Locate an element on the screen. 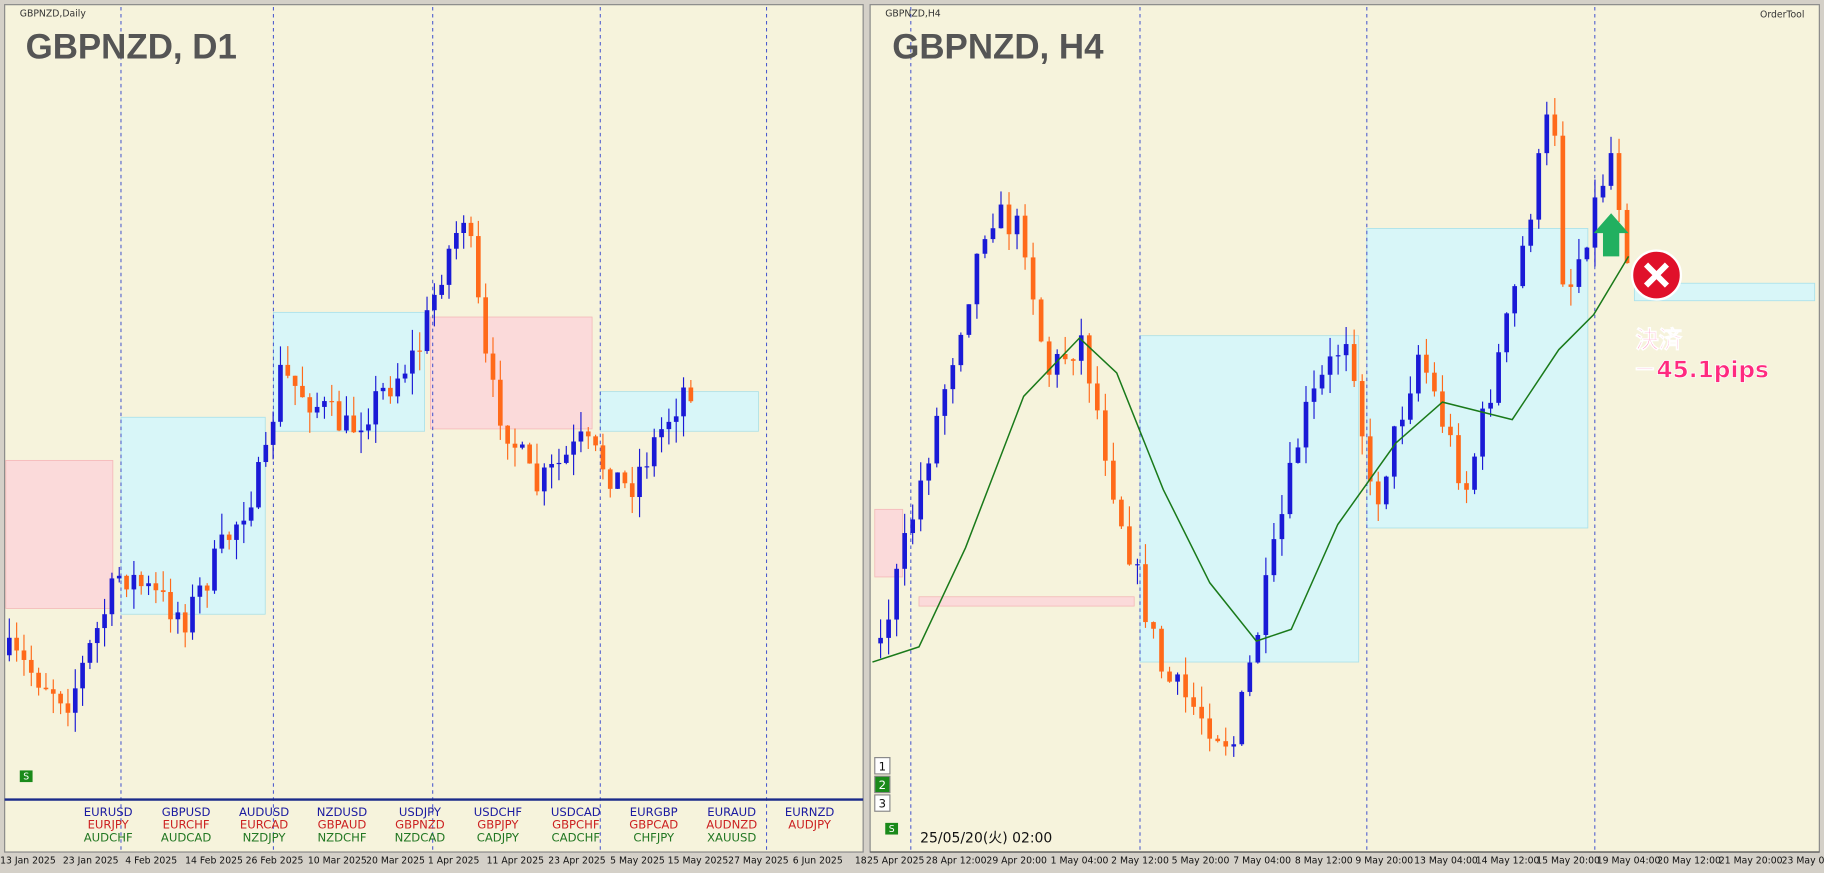  symbol-link: NZDCHF is located at coordinates (341, 838).